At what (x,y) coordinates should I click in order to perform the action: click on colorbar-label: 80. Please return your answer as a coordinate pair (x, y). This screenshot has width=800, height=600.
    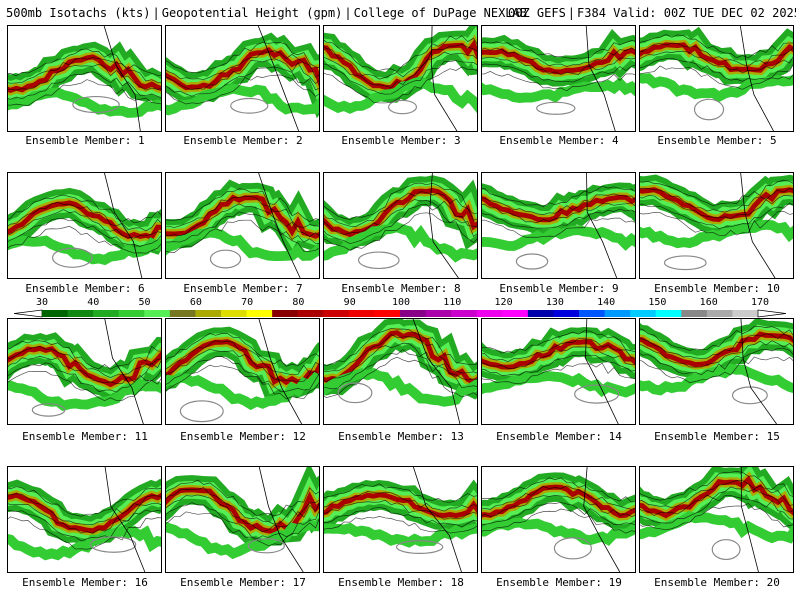
    Looking at the image, I should click on (298, 302).